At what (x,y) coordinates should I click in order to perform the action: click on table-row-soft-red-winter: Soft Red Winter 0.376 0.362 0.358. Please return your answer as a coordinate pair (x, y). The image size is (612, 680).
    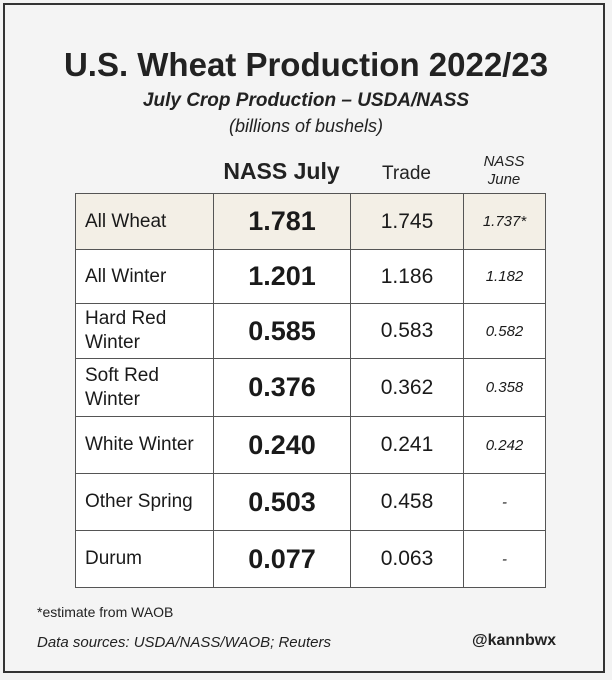
    Looking at the image, I should click on (310, 387).